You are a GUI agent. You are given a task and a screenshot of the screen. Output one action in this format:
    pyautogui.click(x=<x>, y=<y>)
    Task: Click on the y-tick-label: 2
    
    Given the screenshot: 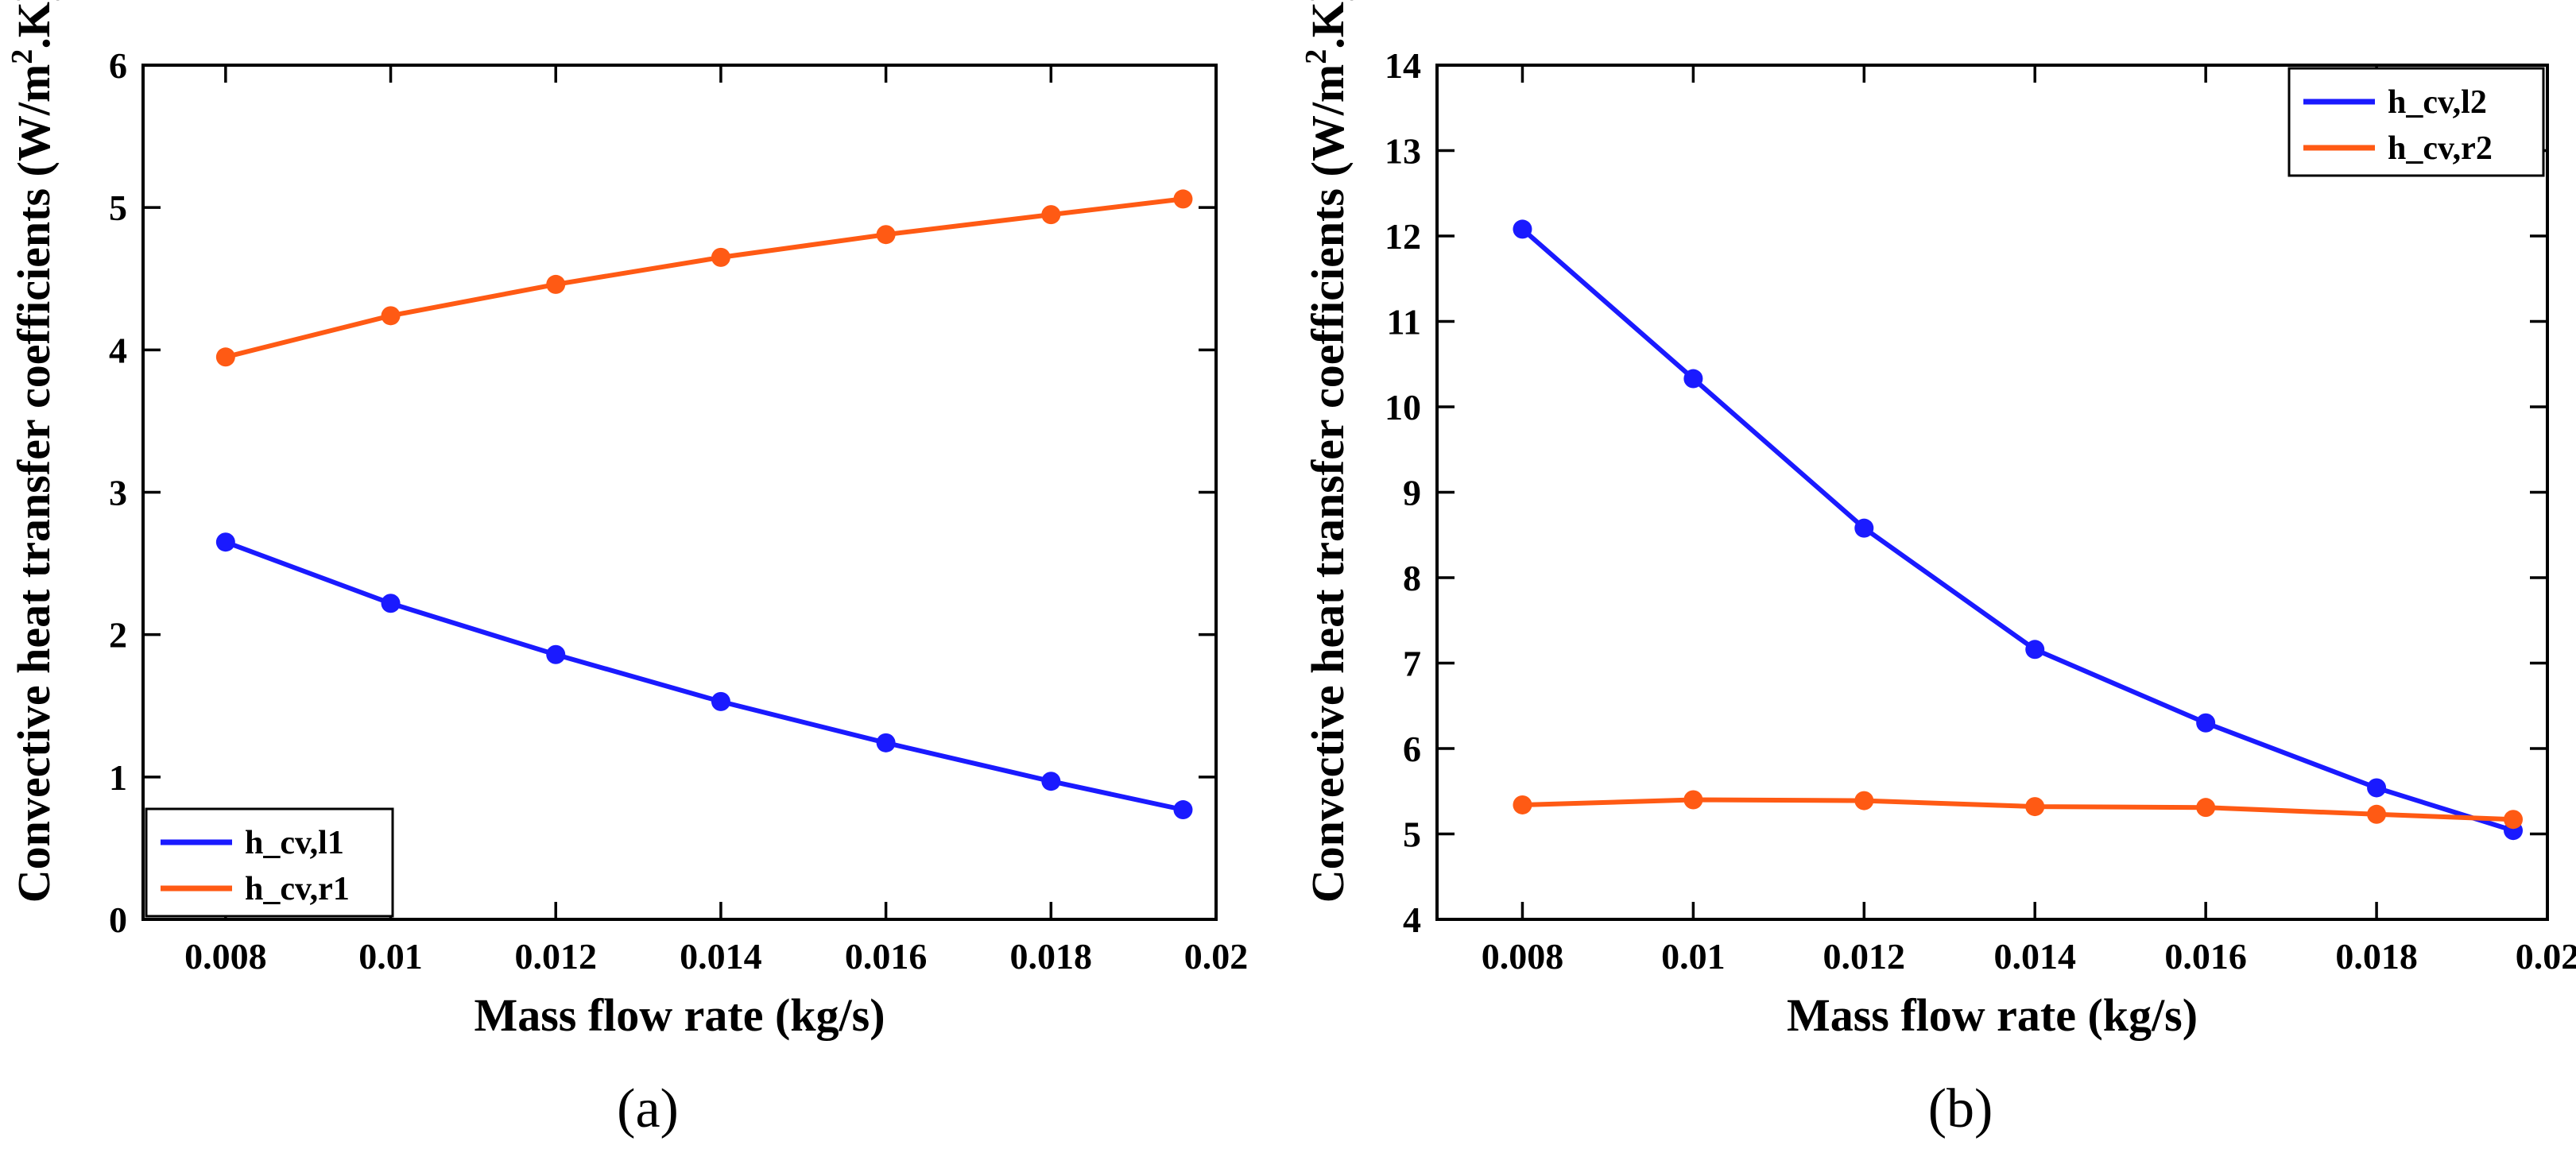 What is the action you would take?
    pyautogui.click(x=118, y=635)
    